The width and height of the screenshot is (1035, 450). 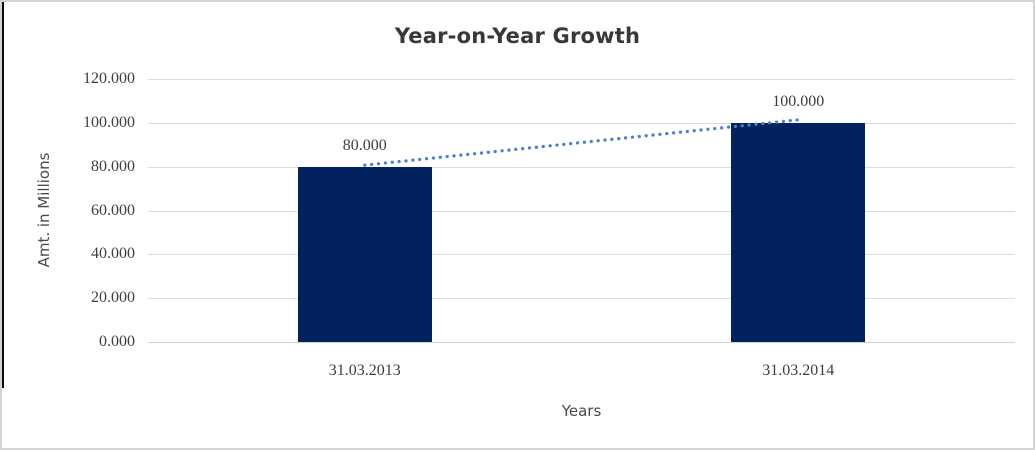 What do you see at coordinates (117, 341) in the screenshot?
I see `y-tick-label: 0.000` at bounding box center [117, 341].